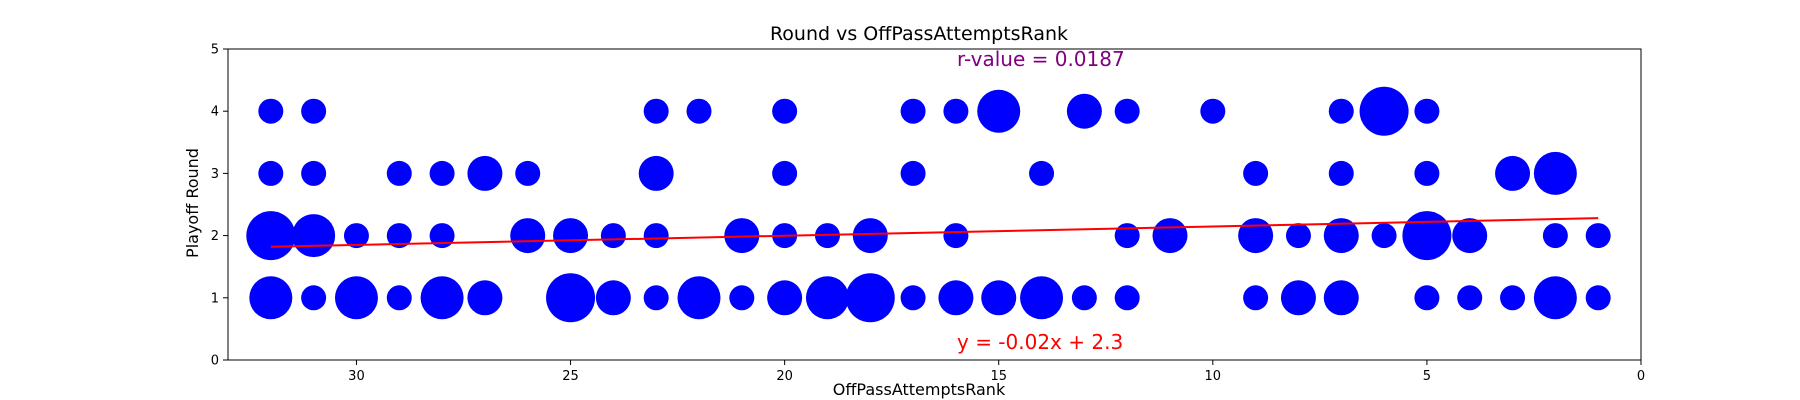 The height and width of the screenshot is (400, 1800). What do you see at coordinates (215, 298) in the screenshot?
I see `y-tick-label: 1` at bounding box center [215, 298].